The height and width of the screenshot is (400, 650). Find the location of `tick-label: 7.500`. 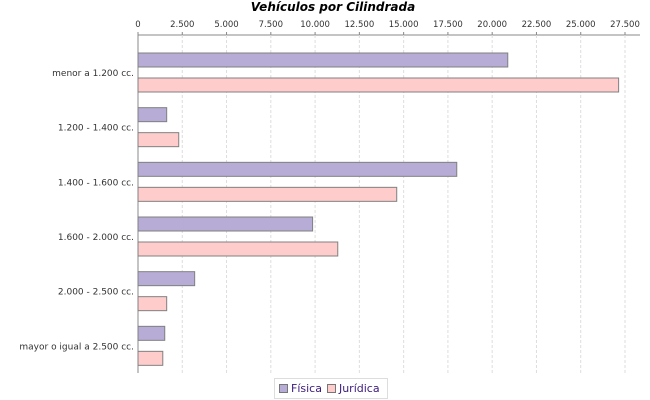

tick-label: 7.500 is located at coordinates (271, 25).